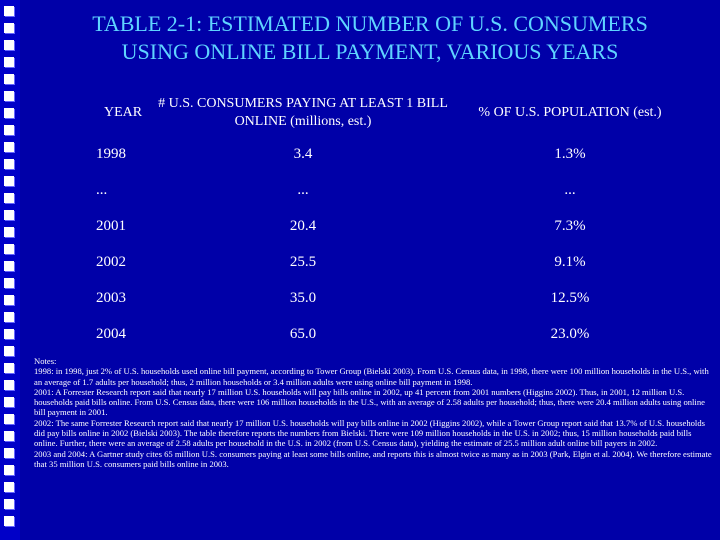 This screenshot has height=540, width=720. What do you see at coordinates (303, 261) in the screenshot?
I see `cell-consumers: 25.5` at bounding box center [303, 261].